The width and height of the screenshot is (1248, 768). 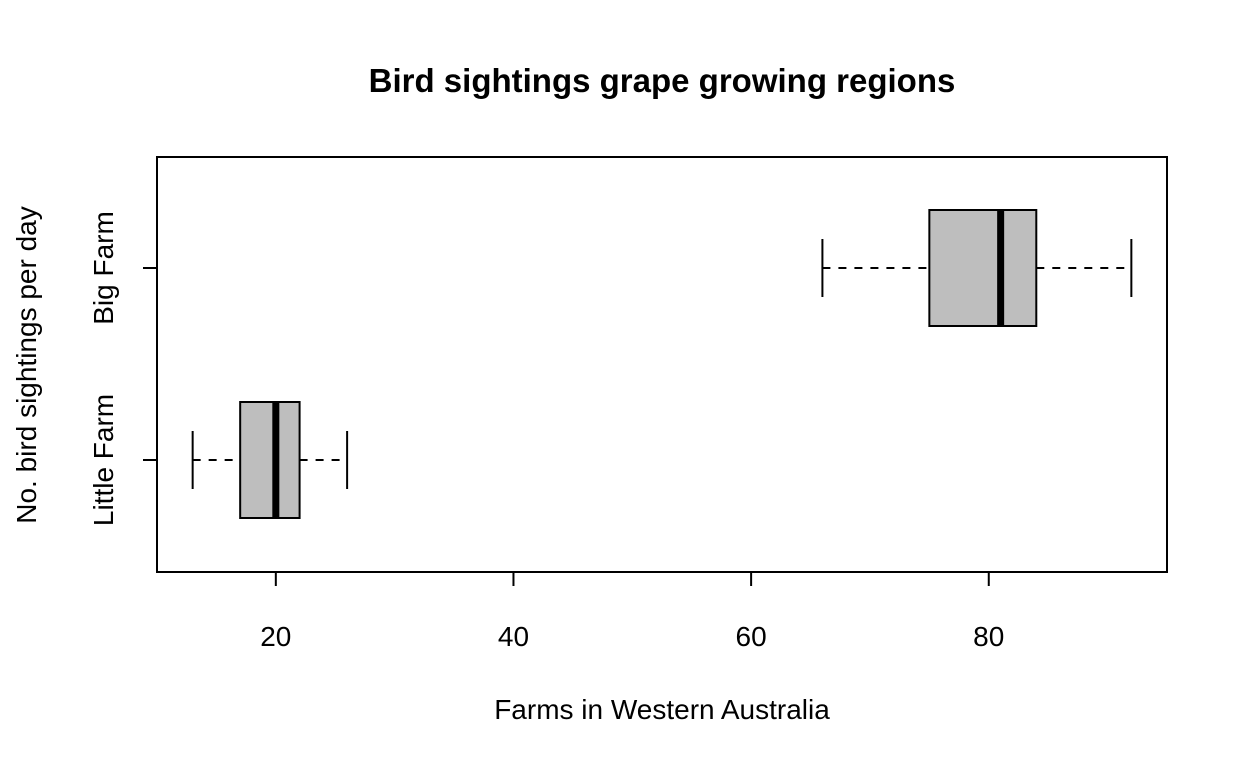 What do you see at coordinates (662, 709) in the screenshot?
I see `x-axis-label: Farms in Western Australia` at bounding box center [662, 709].